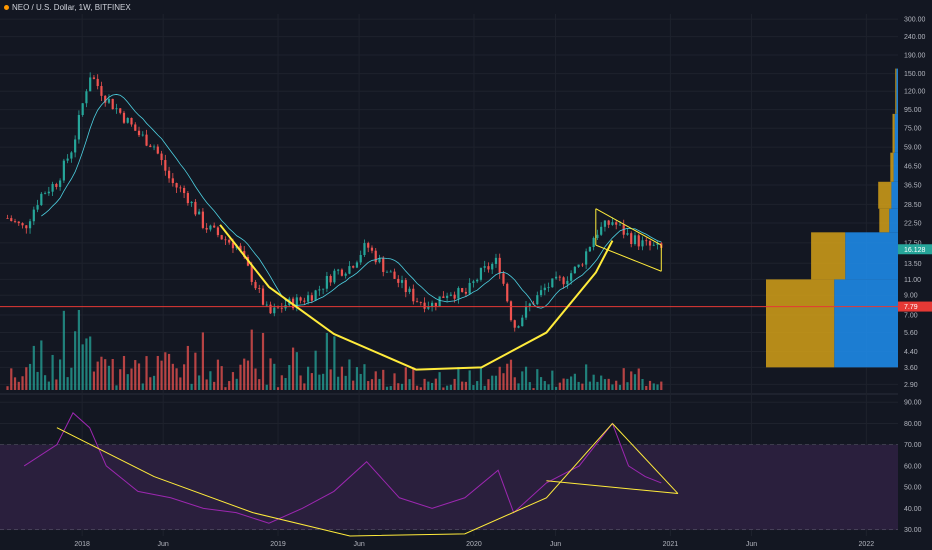 This screenshot has width=932, height=550. What do you see at coordinates (416, 297) in the screenshot?
I see `cup-curve` at bounding box center [416, 297].